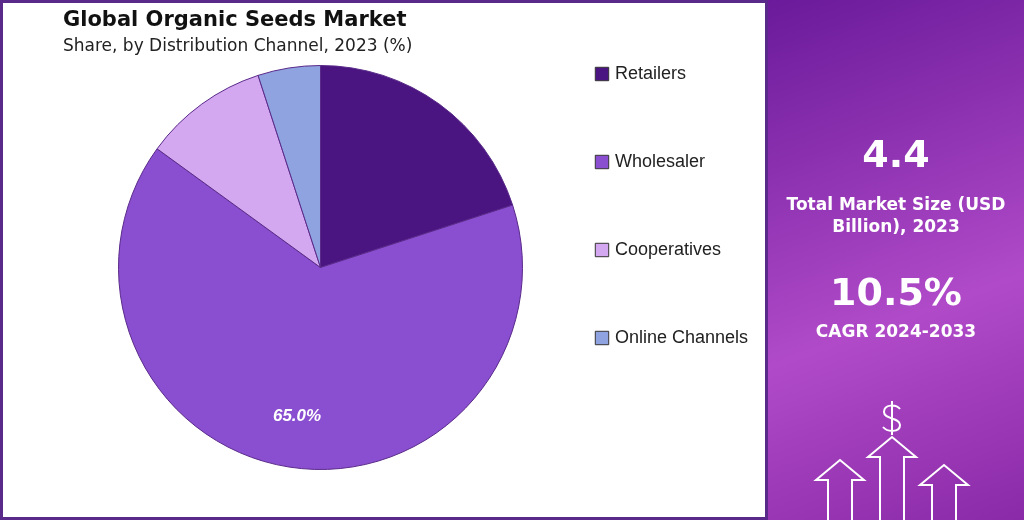 This screenshot has height=520, width=1024. I want to click on chart-subtitle: Share, by Distribution Channel, 2023 (%), so click(238, 44).